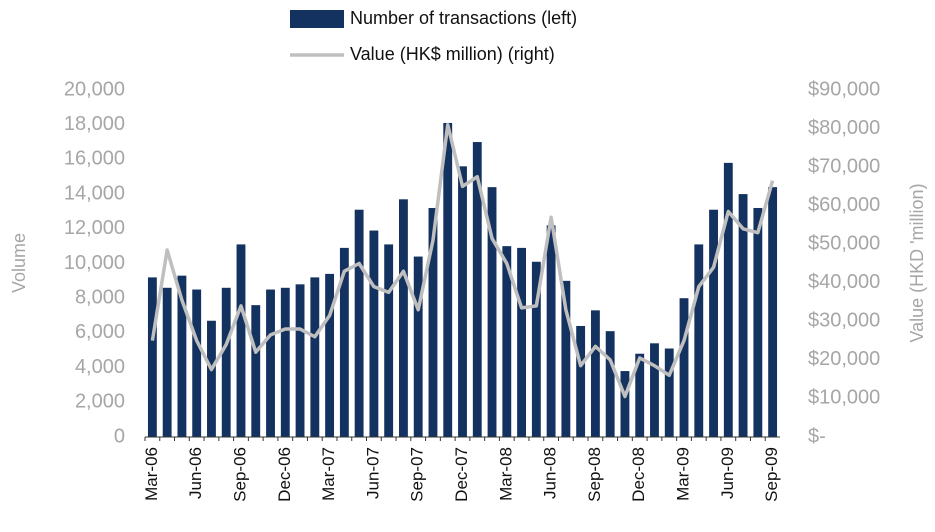 The image size is (935, 532). What do you see at coordinates (727, 473) in the screenshot?
I see `x-tick-label: Jun-09` at bounding box center [727, 473].